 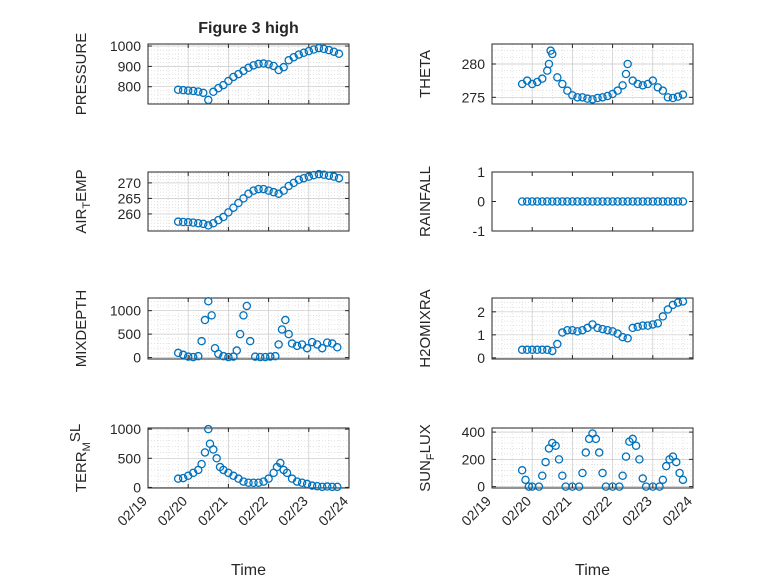 What do you see at coordinates (125, 429) in the screenshot?
I see `y-tick-label: 1000` at bounding box center [125, 429].